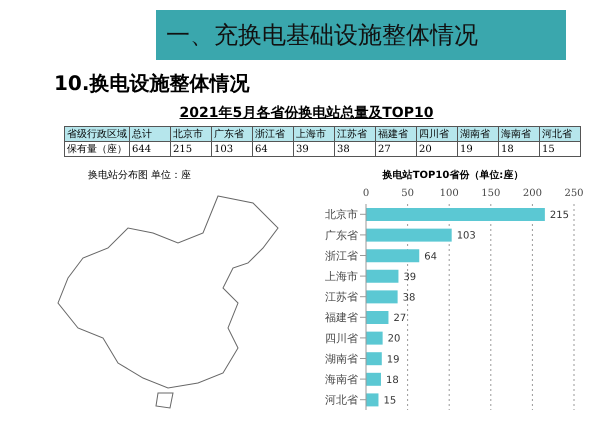 Image resolution: width=613 pixels, height=425 pixels. I want to click on data-label: 39, so click(409, 277).